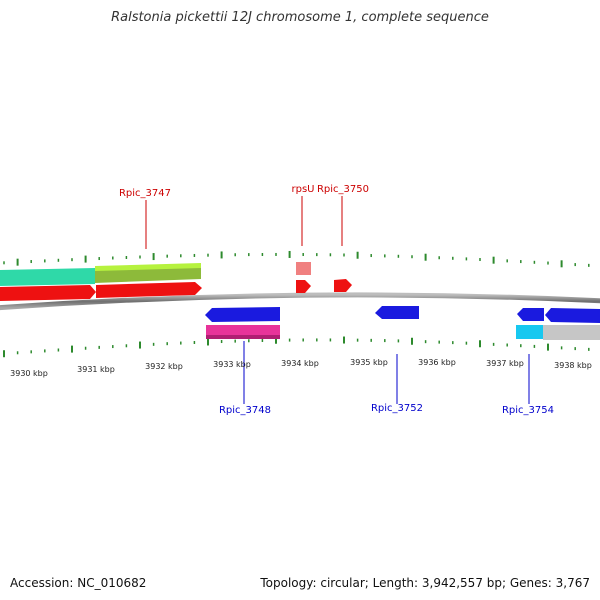 This screenshot has height=600, width=600. I want to click on gene-label-rpic-3750: Rpic_3750, so click(343, 189).